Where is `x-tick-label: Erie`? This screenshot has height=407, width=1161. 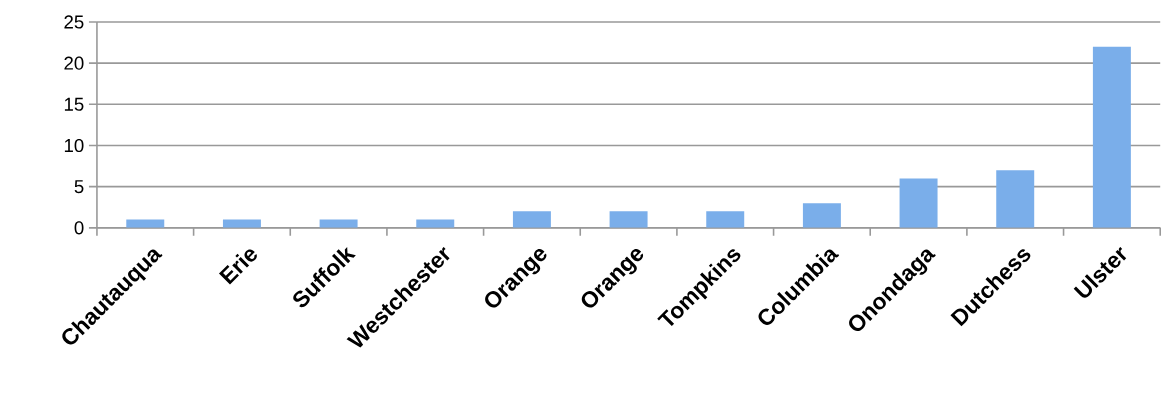 x-tick-label: Erie is located at coordinates (237, 267).